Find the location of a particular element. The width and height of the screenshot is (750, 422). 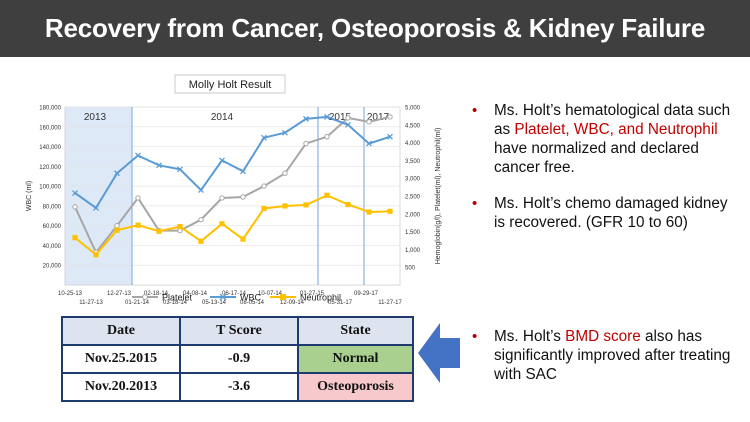

table-header-row: Date T Score State is located at coordinates (237, 331).